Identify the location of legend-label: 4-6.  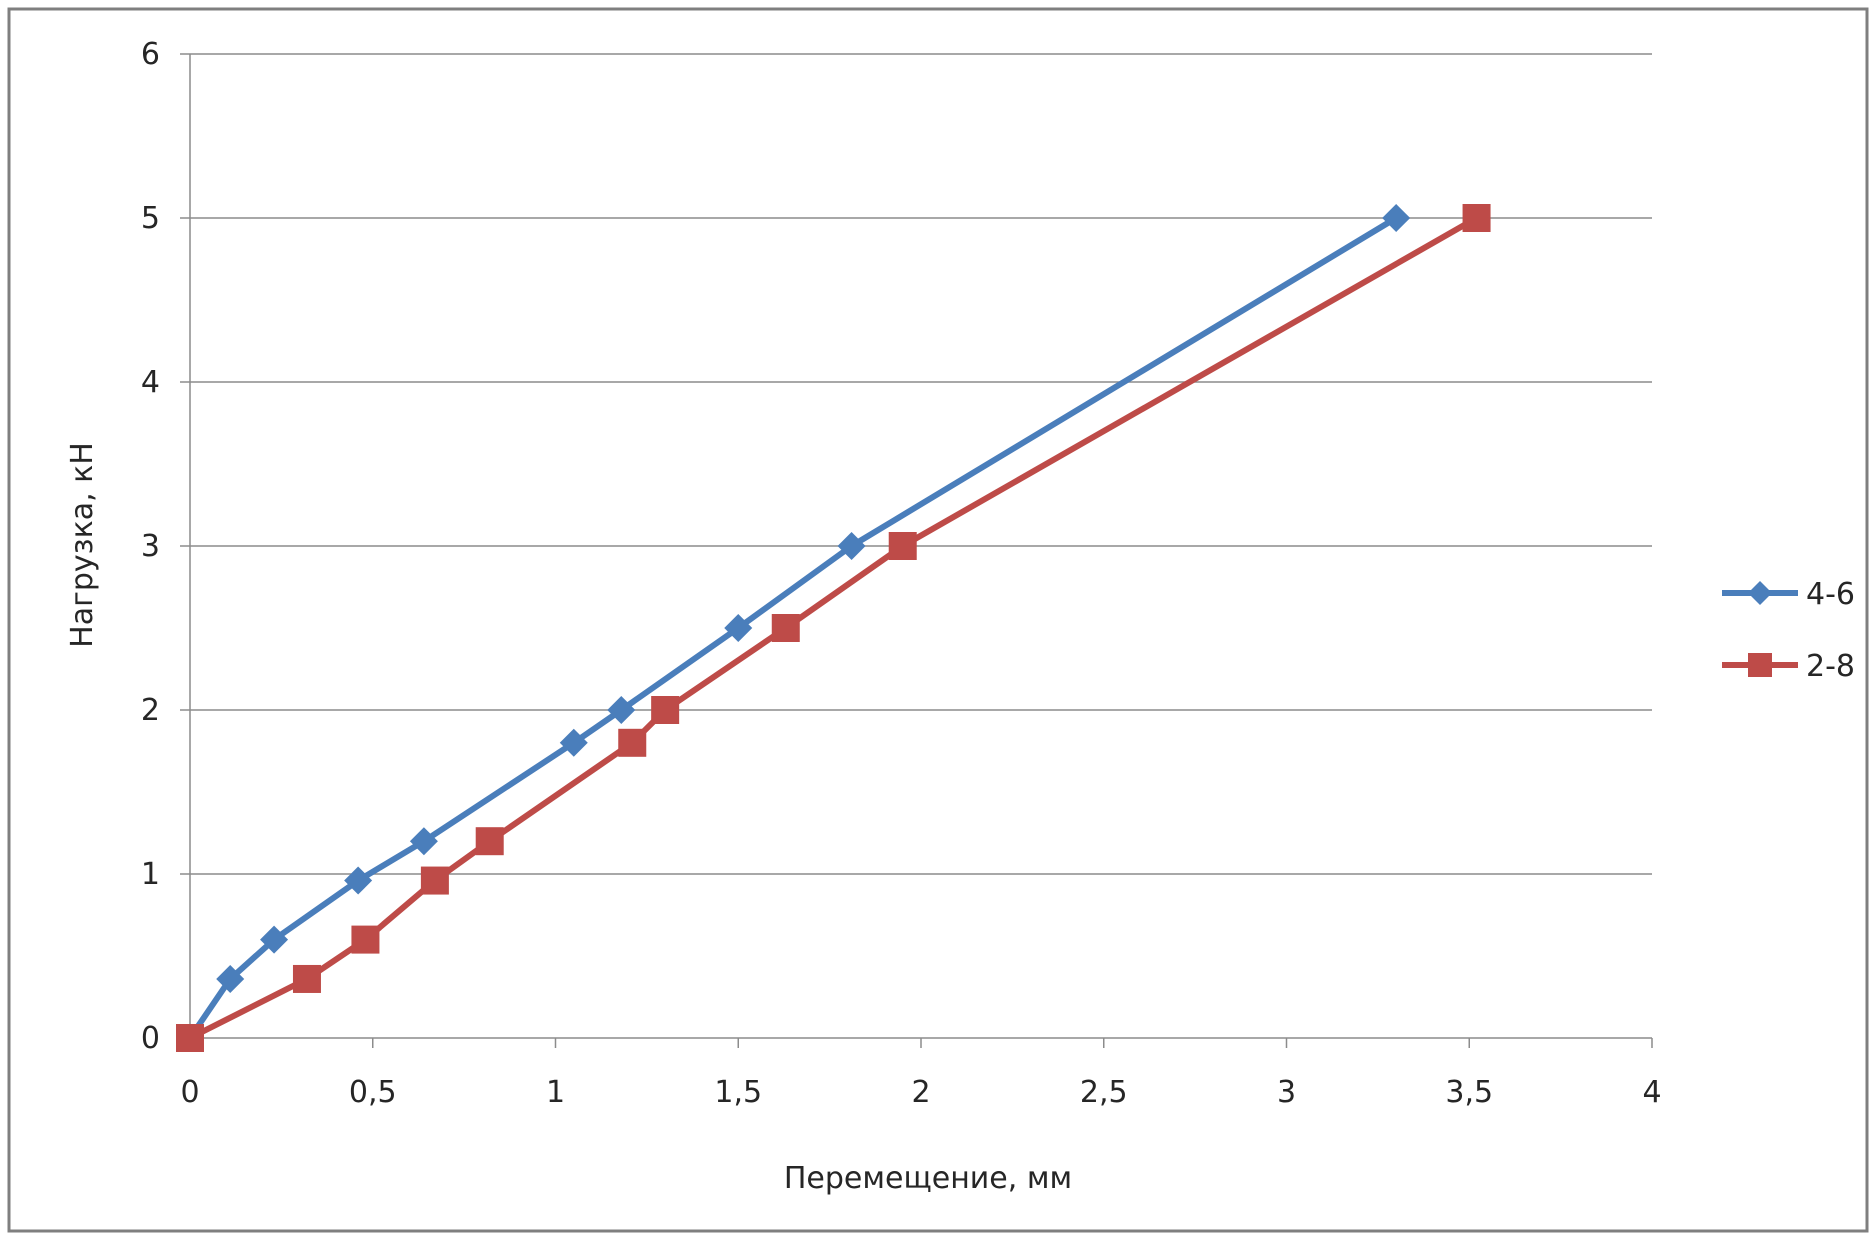
(1830, 594).